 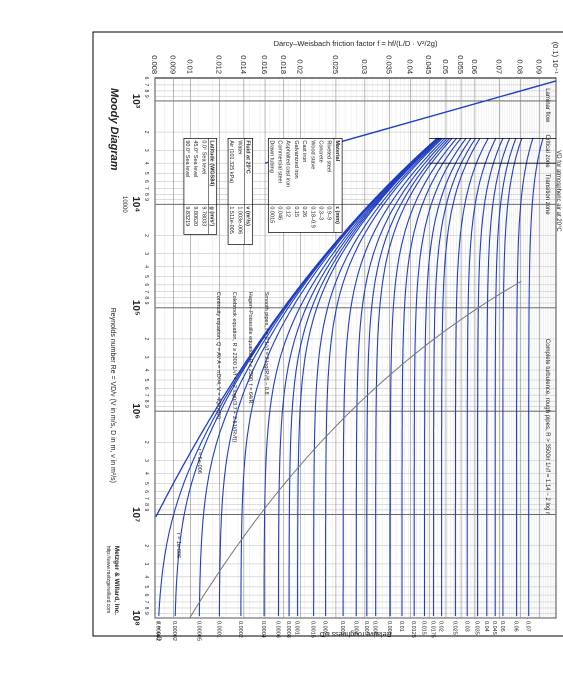 I want to click on publisher-url: http://www.metzgerwillard.com, so click(x=108, y=580).